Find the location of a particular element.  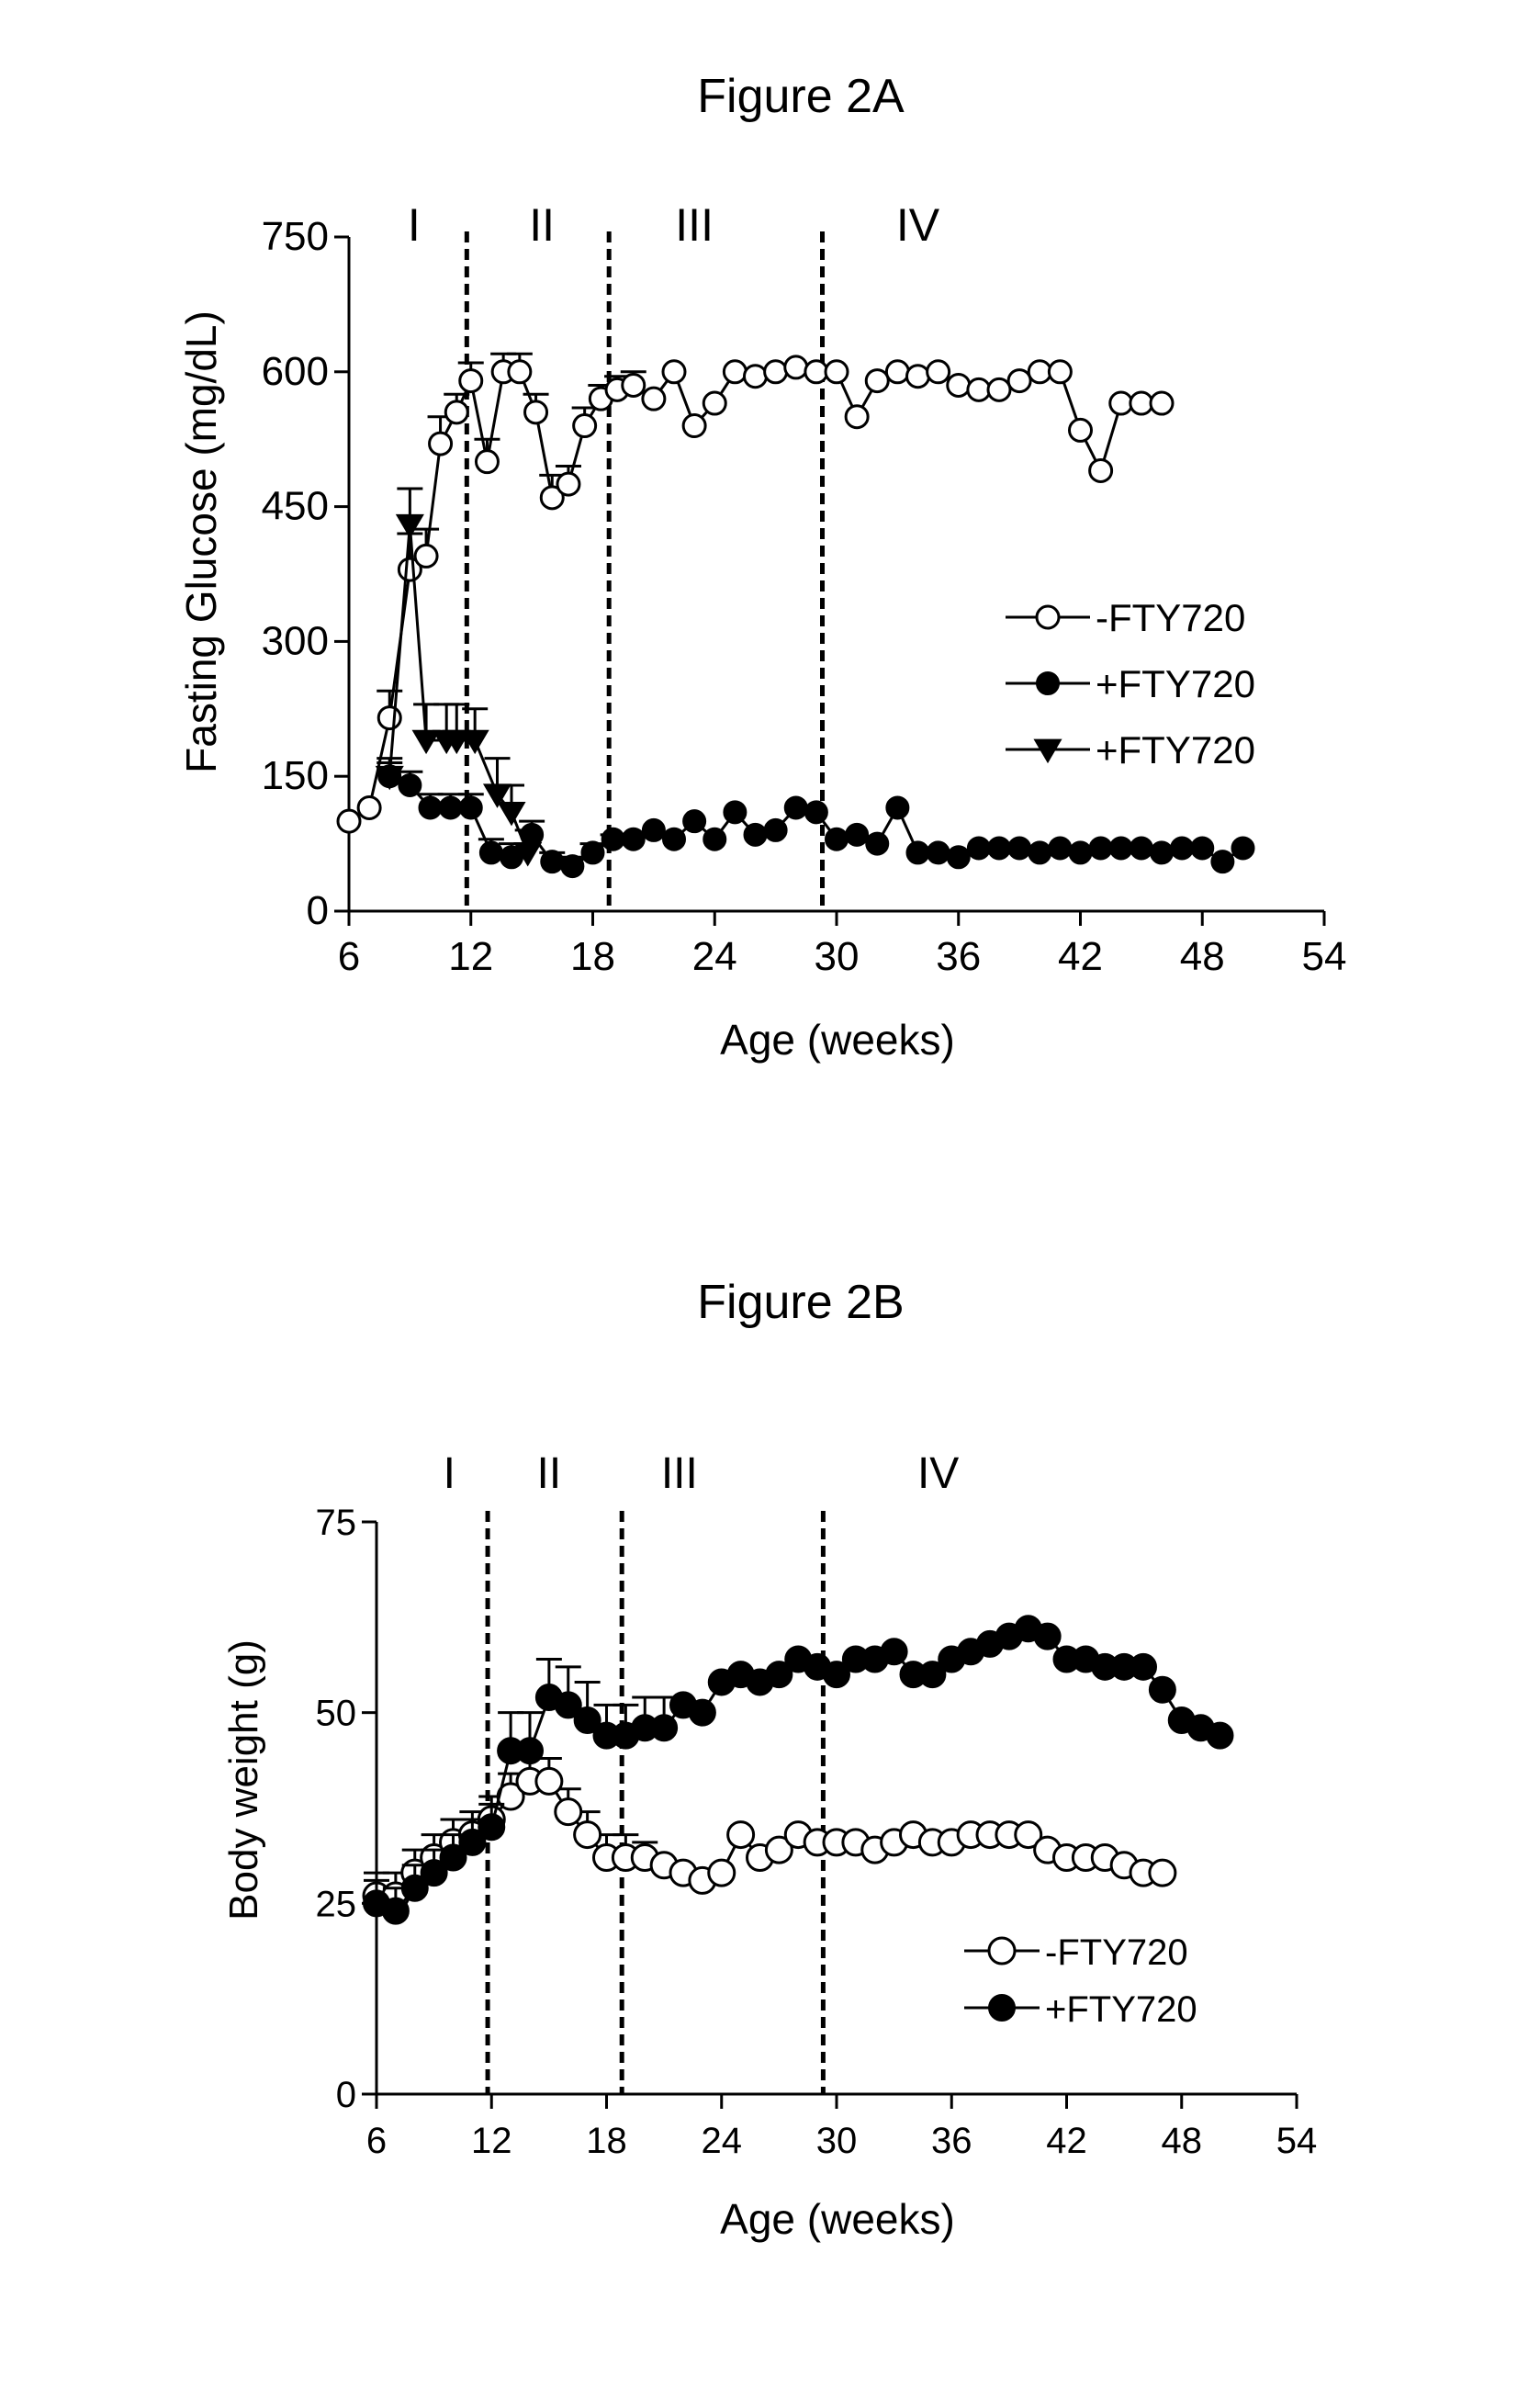

y-tick-label: 450 is located at coordinates (295, 506).